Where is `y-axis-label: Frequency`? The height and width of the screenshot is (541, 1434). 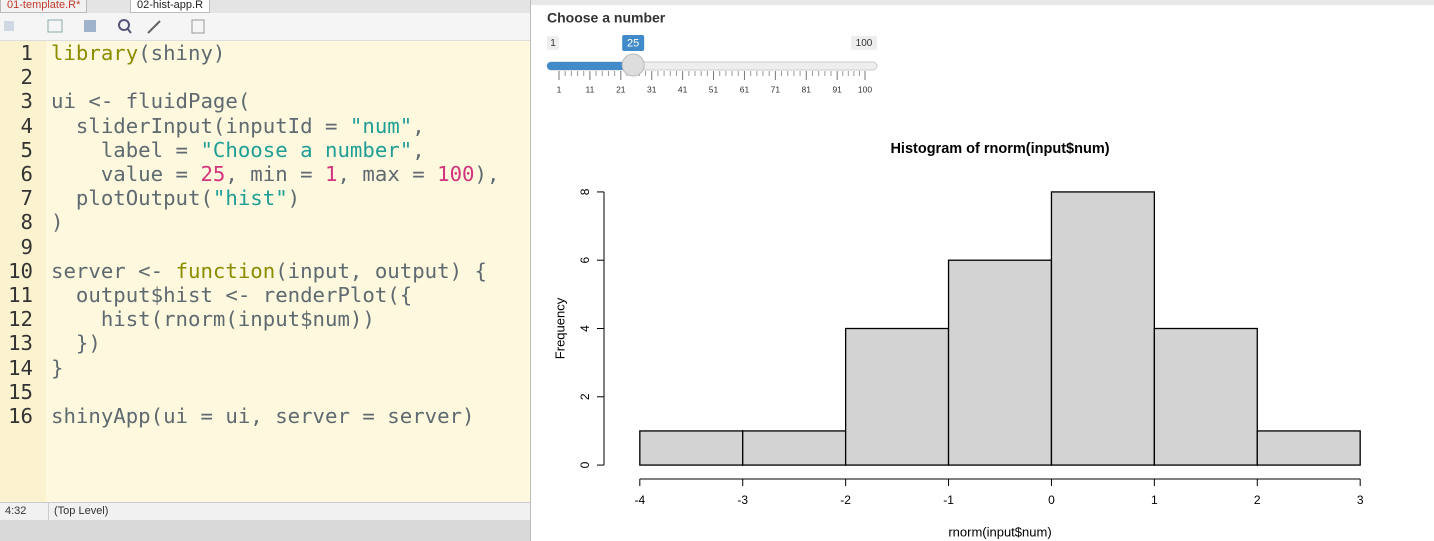 y-axis-label: Frequency is located at coordinates (559, 328).